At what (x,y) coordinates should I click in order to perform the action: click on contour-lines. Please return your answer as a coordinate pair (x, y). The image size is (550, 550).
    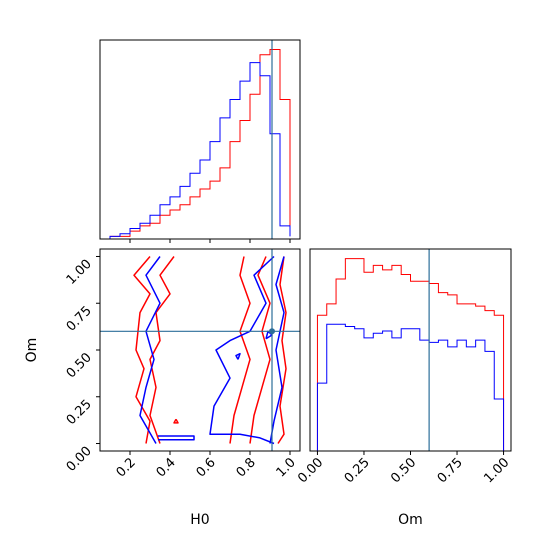
    Looking at the image, I should click on (210, 350).